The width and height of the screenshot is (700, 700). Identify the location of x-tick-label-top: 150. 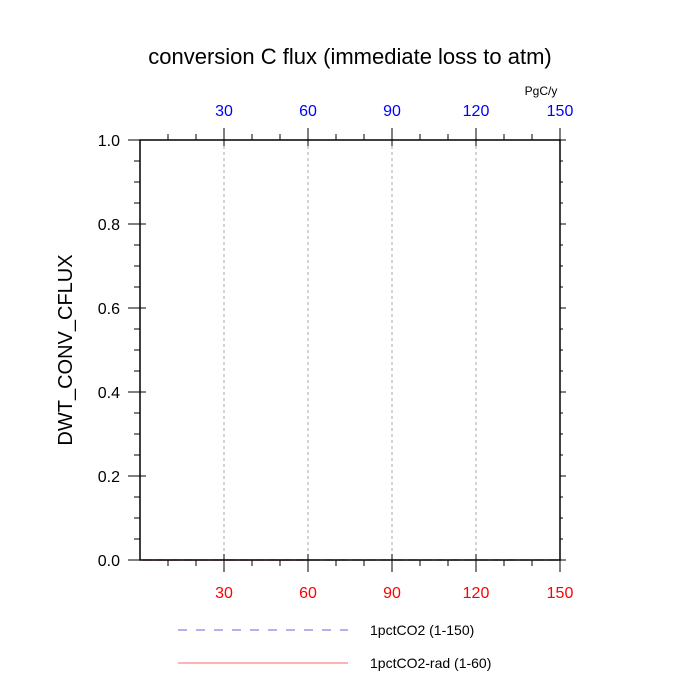
(560, 111).